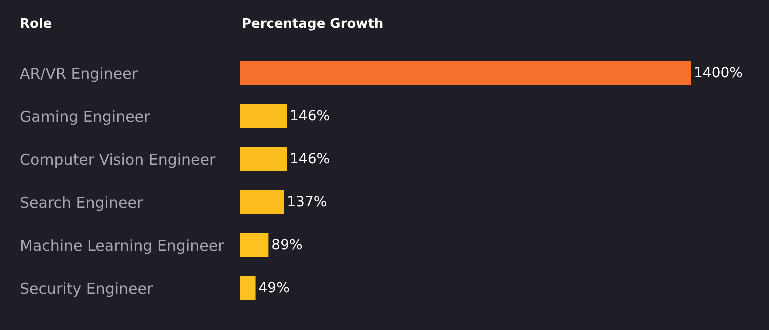 The width and height of the screenshot is (769, 330). Describe the element at coordinates (86, 117) in the screenshot. I see `y-tick-label: Gaming Engineer` at that location.